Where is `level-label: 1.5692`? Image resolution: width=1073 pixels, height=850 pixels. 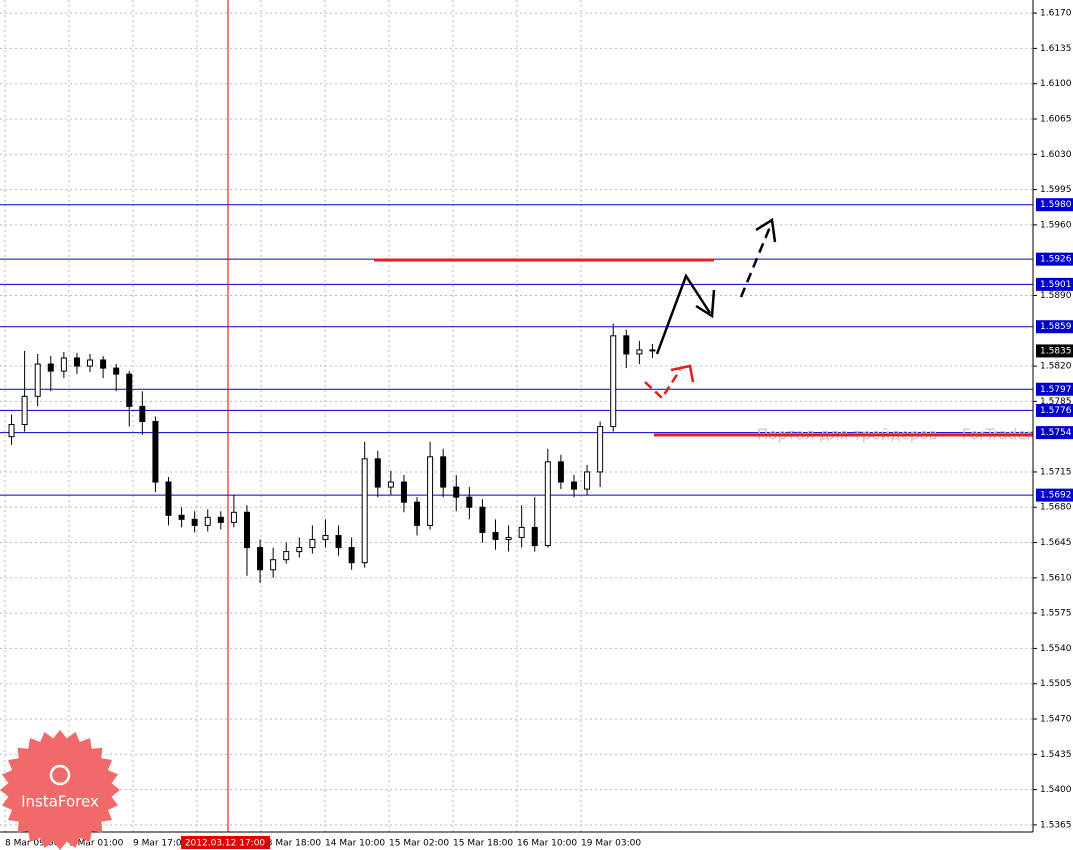
level-label: 1.5692 is located at coordinates (1056, 496).